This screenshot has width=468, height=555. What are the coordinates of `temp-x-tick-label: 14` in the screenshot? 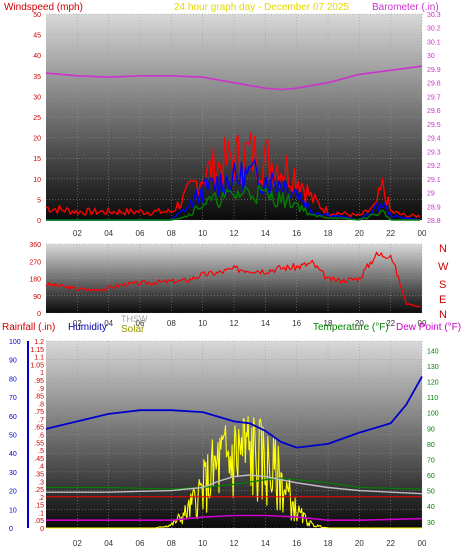 It's located at (265, 543).